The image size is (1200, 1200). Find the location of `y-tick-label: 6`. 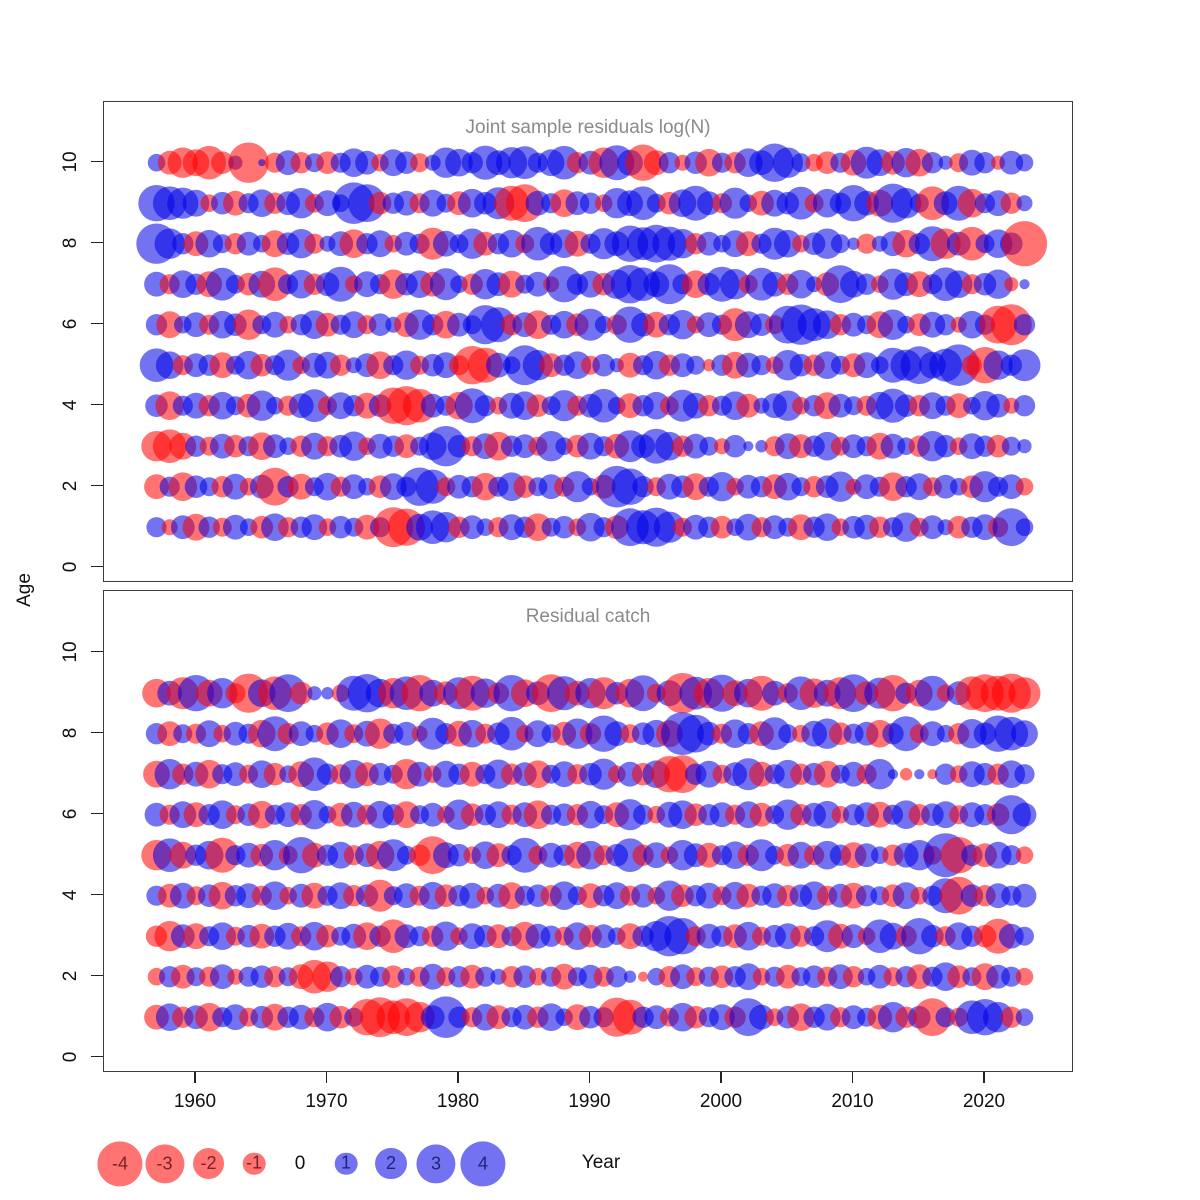

y-tick-label: 6 is located at coordinates (70, 813).